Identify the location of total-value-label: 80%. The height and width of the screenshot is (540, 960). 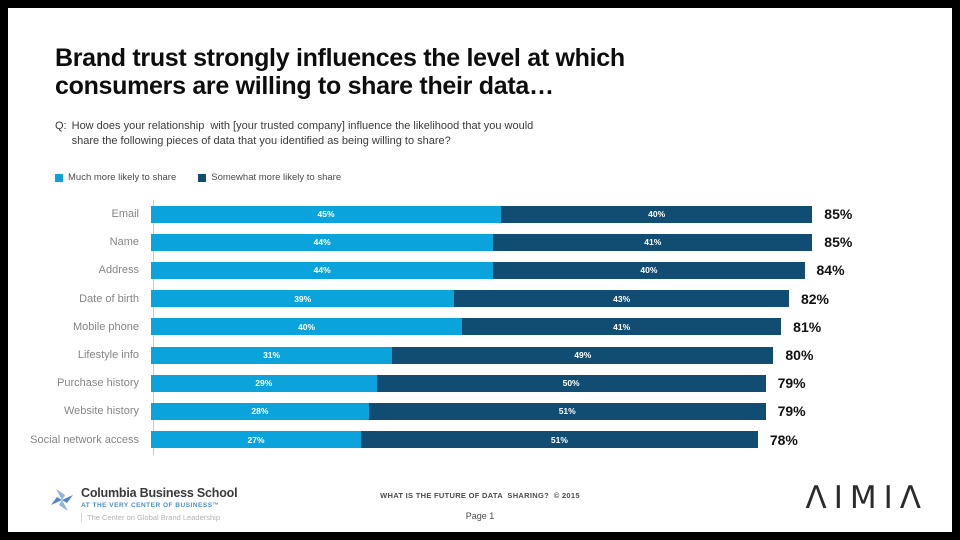
(799, 355).